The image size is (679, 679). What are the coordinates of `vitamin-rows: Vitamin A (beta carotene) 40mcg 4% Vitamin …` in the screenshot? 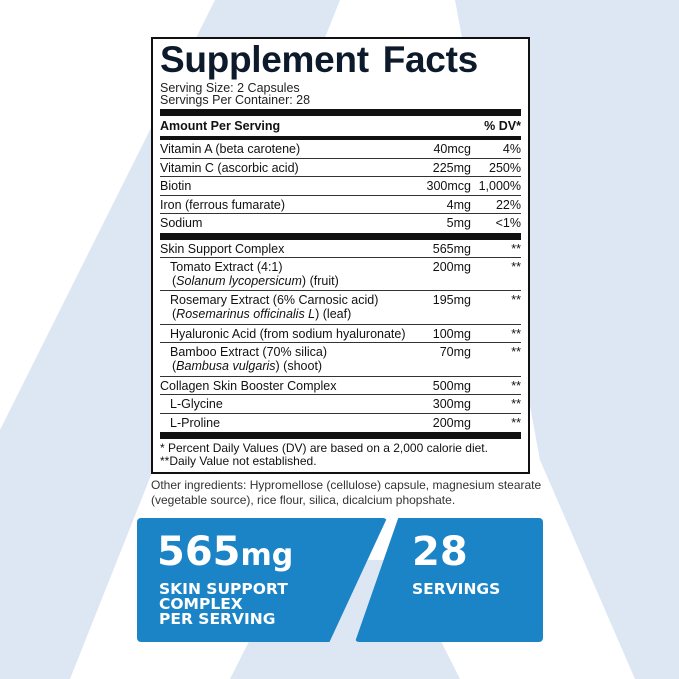 It's located at (340, 186).